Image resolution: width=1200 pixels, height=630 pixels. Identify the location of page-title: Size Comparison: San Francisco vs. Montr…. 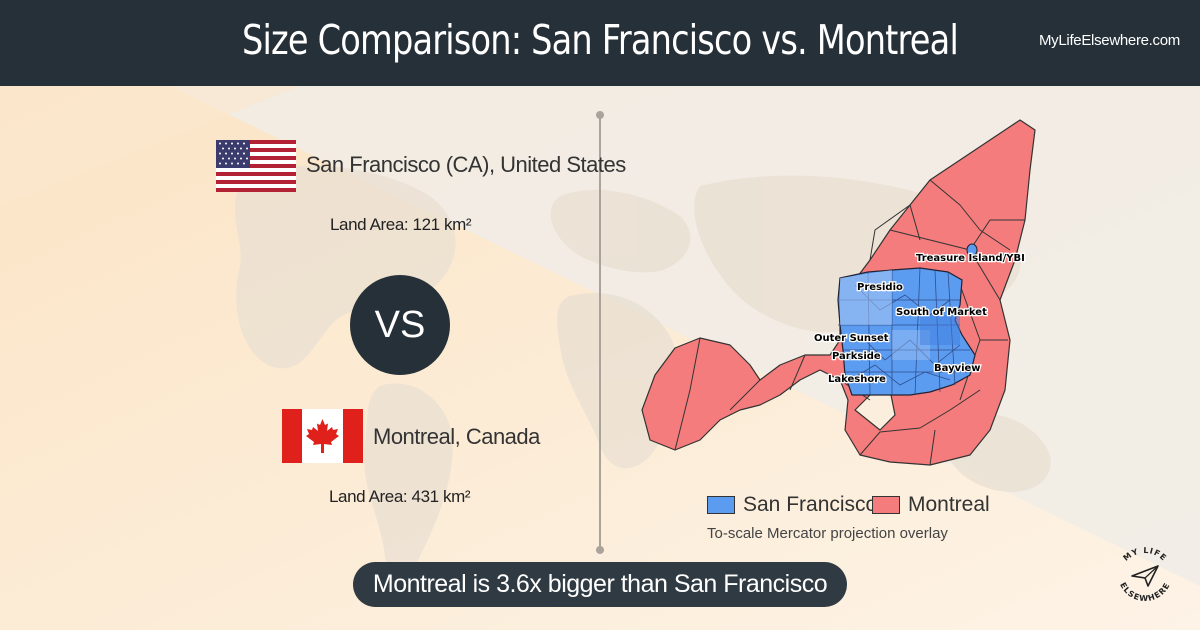
(600, 40).